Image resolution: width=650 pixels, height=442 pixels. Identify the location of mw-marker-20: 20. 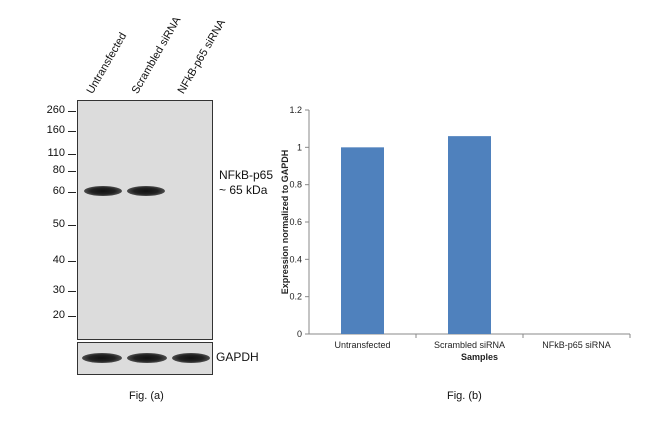
(58, 315).